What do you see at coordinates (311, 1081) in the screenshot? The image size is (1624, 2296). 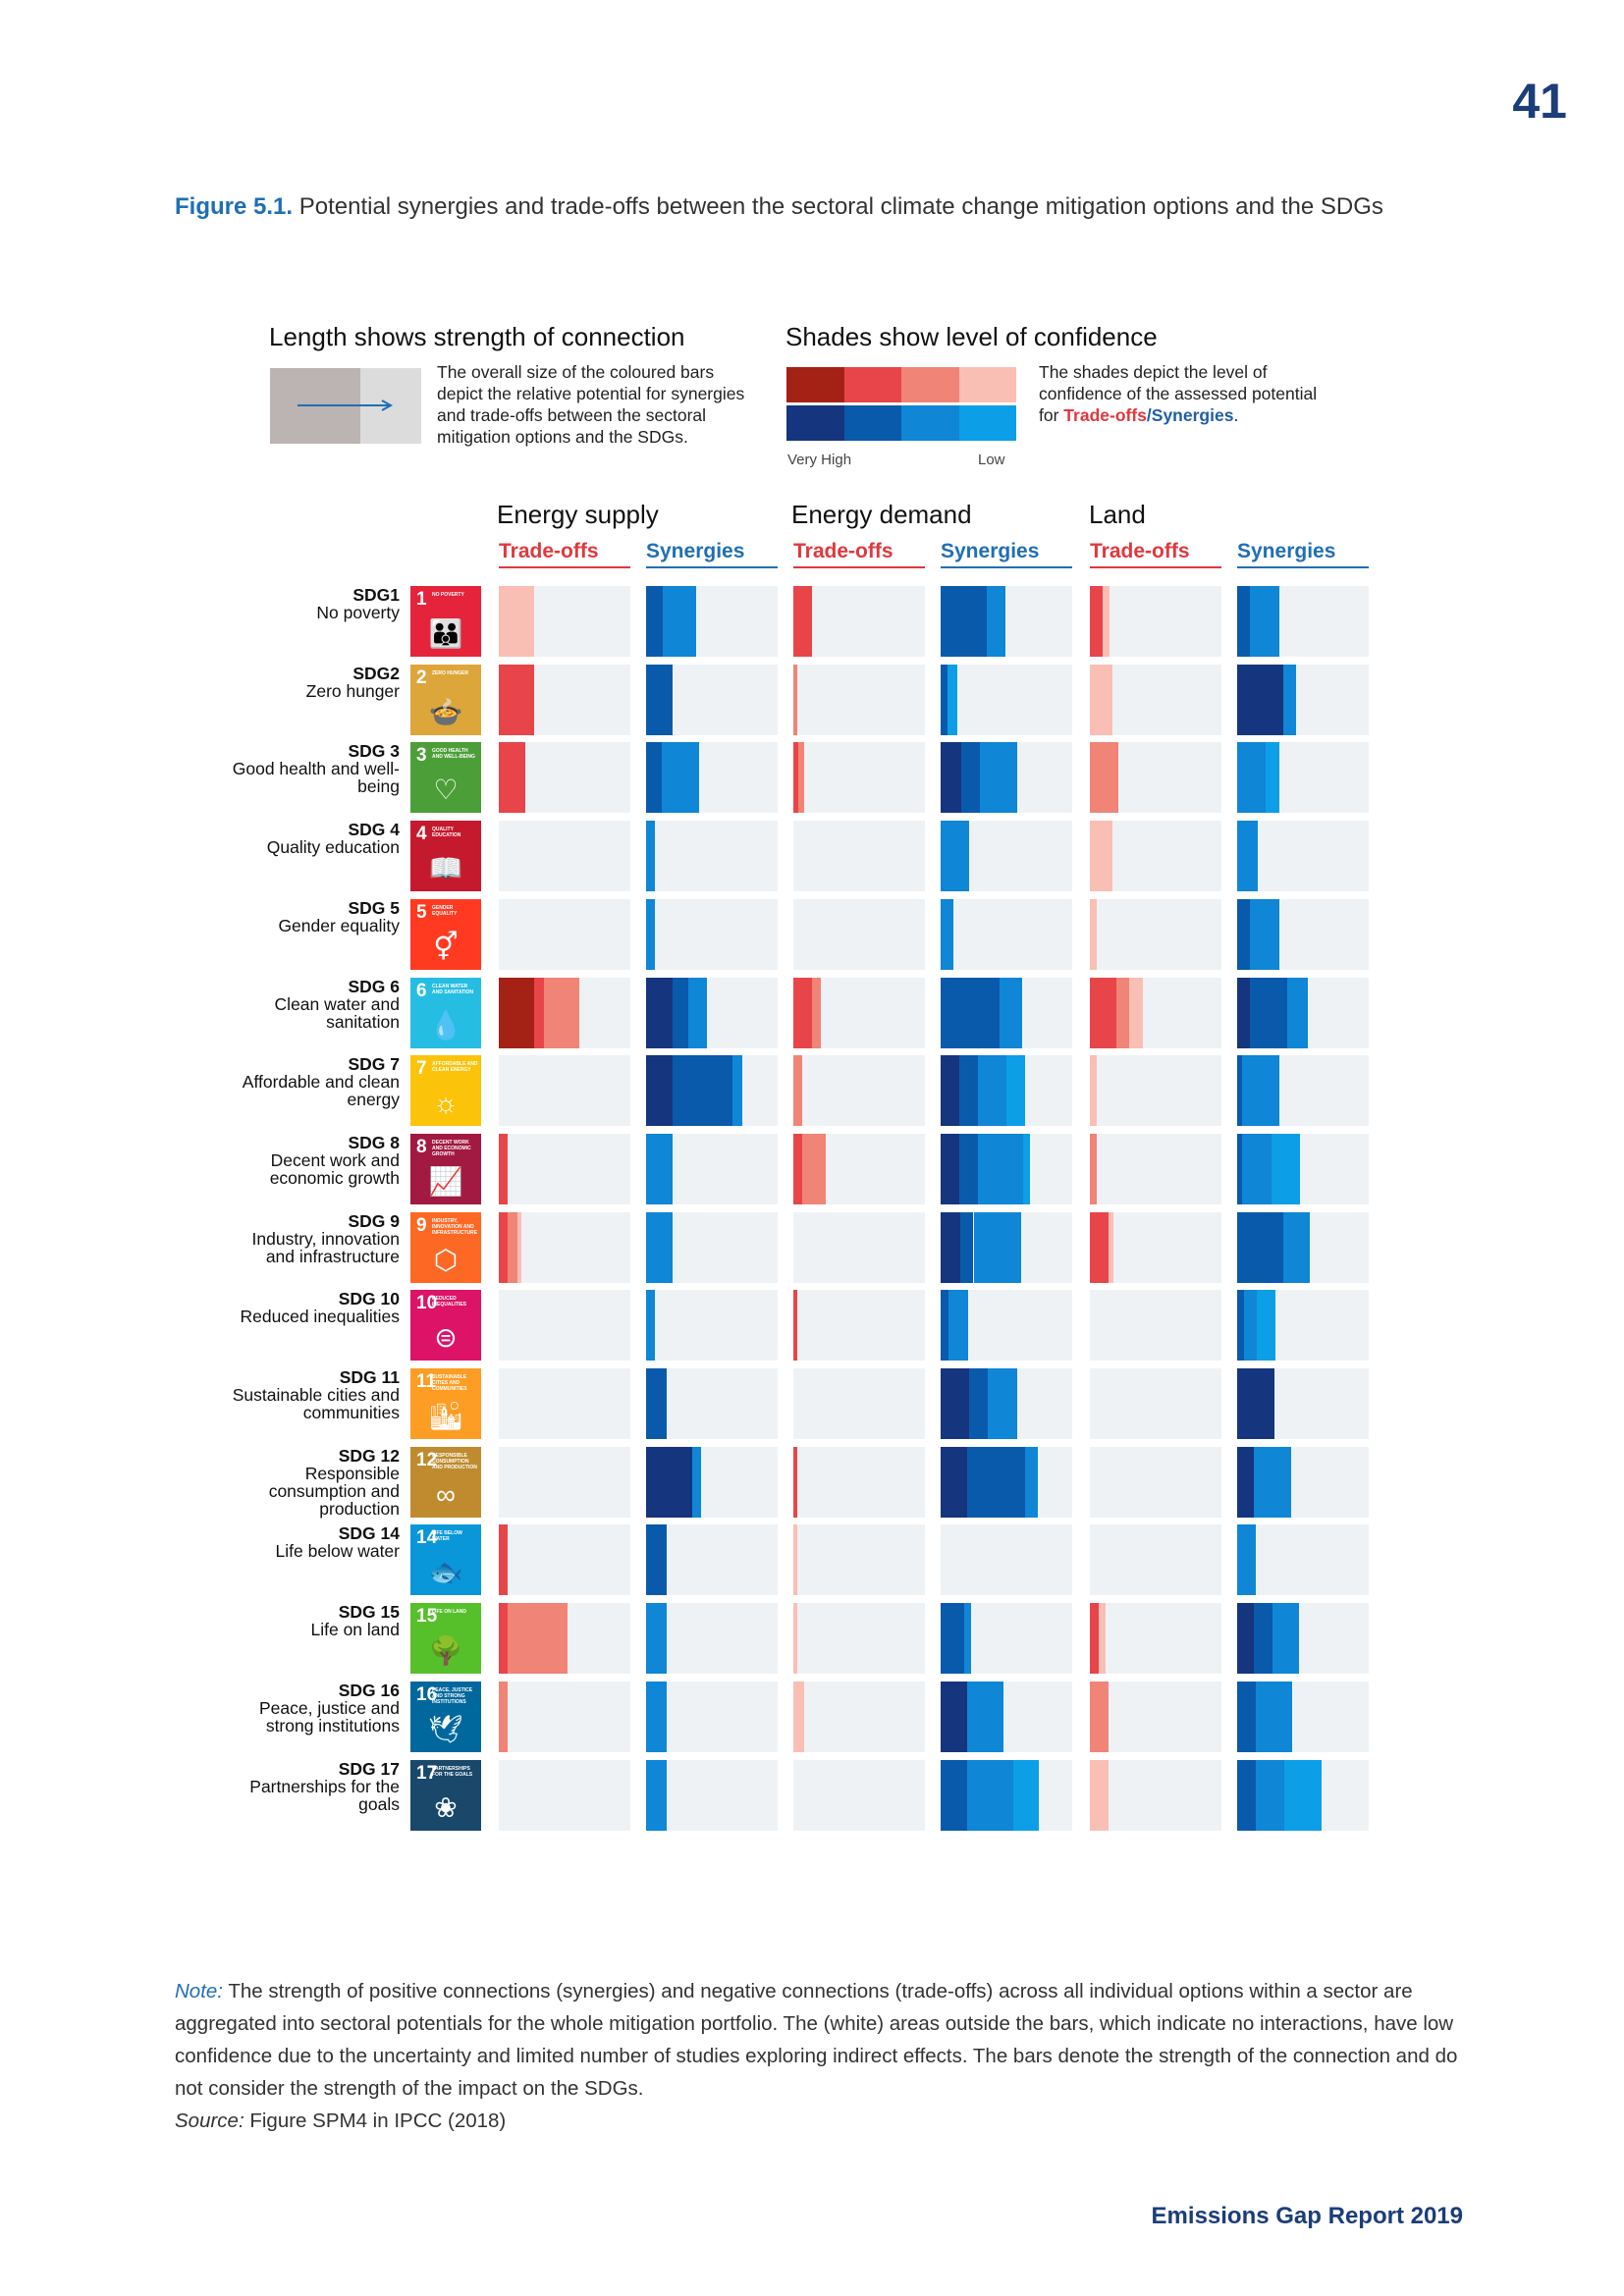 I see `row-label-sdg7: SDG 7 Affordable and clean energy` at bounding box center [311, 1081].